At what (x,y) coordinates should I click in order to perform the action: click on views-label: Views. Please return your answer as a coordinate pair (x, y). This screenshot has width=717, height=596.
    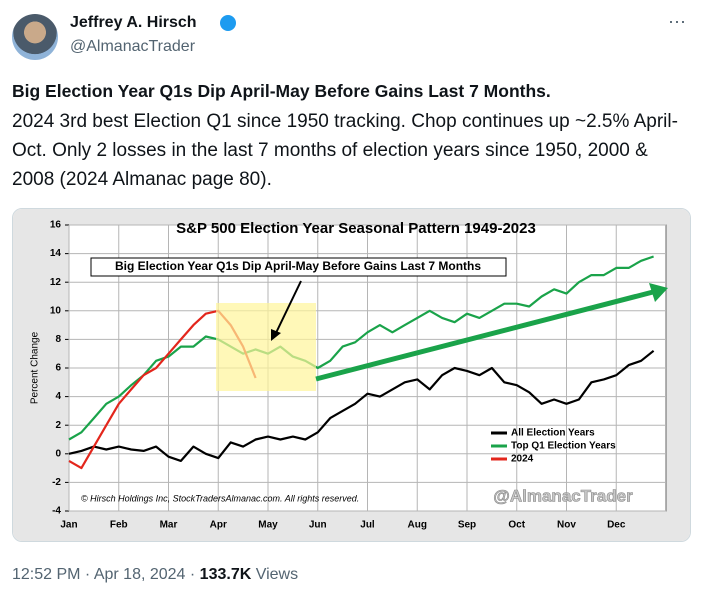
    Looking at the image, I should click on (277, 574).